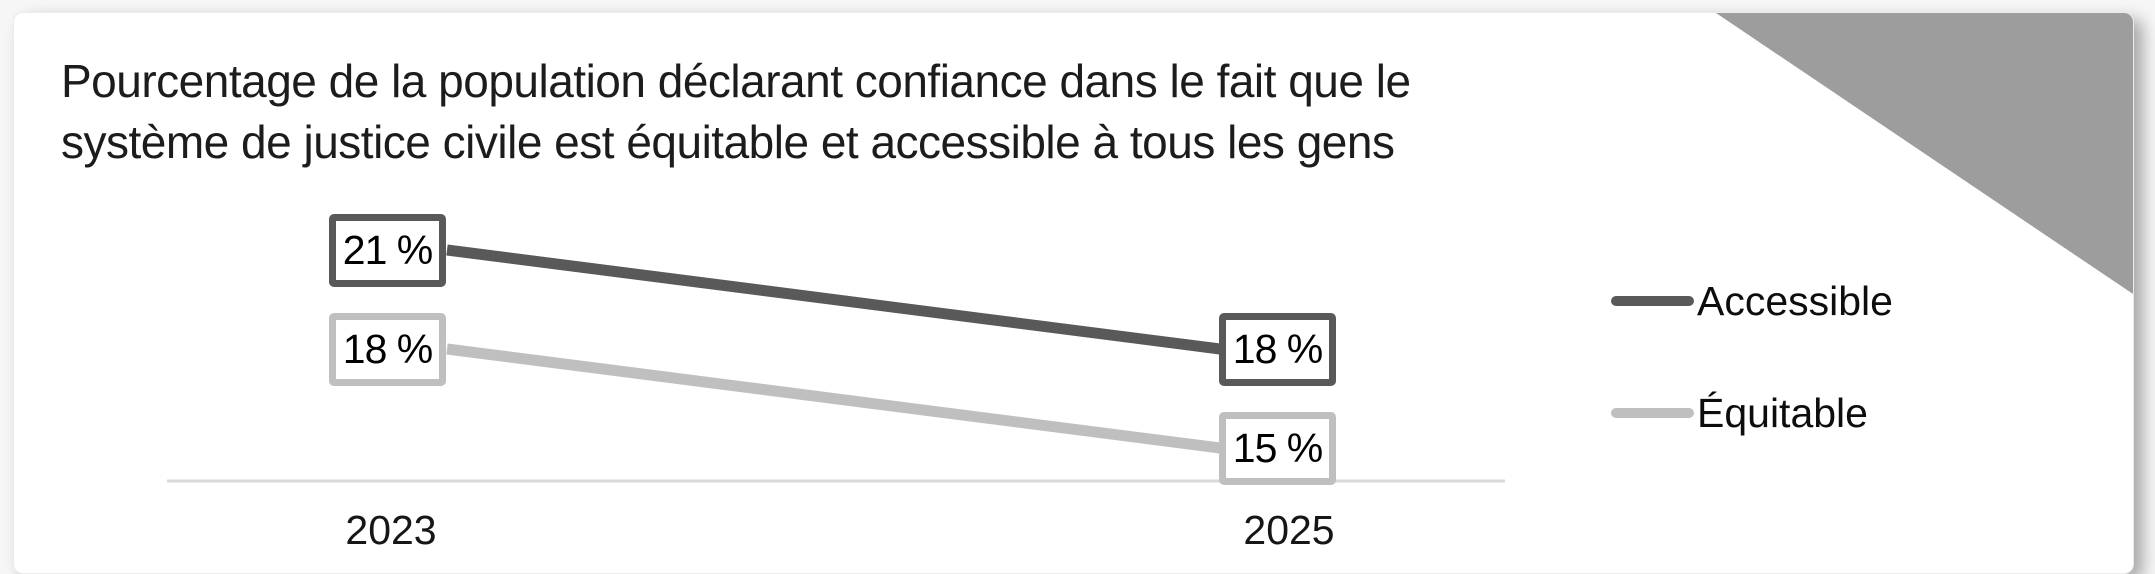  What do you see at coordinates (1795, 300) in the screenshot?
I see `legend-label-accessible: Accessible` at bounding box center [1795, 300].